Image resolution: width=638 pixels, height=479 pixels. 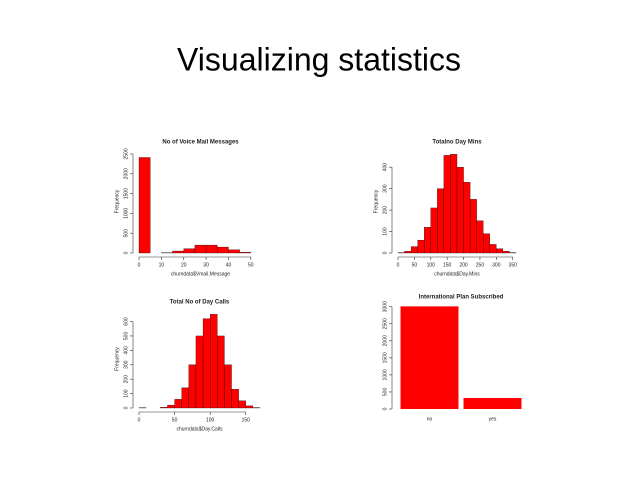 What do you see at coordinates (184, 265) in the screenshot?
I see `x-tick-label: 20` at bounding box center [184, 265].